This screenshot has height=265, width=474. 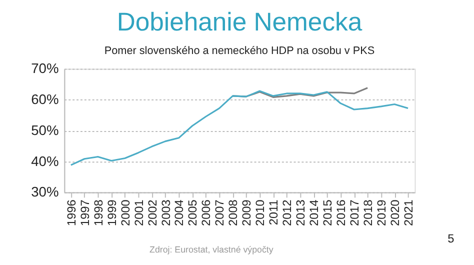 What do you see at coordinates (45, 160) in the screenshot?
I see `y-tick-label: 40%` at bounding box center [45, 160].